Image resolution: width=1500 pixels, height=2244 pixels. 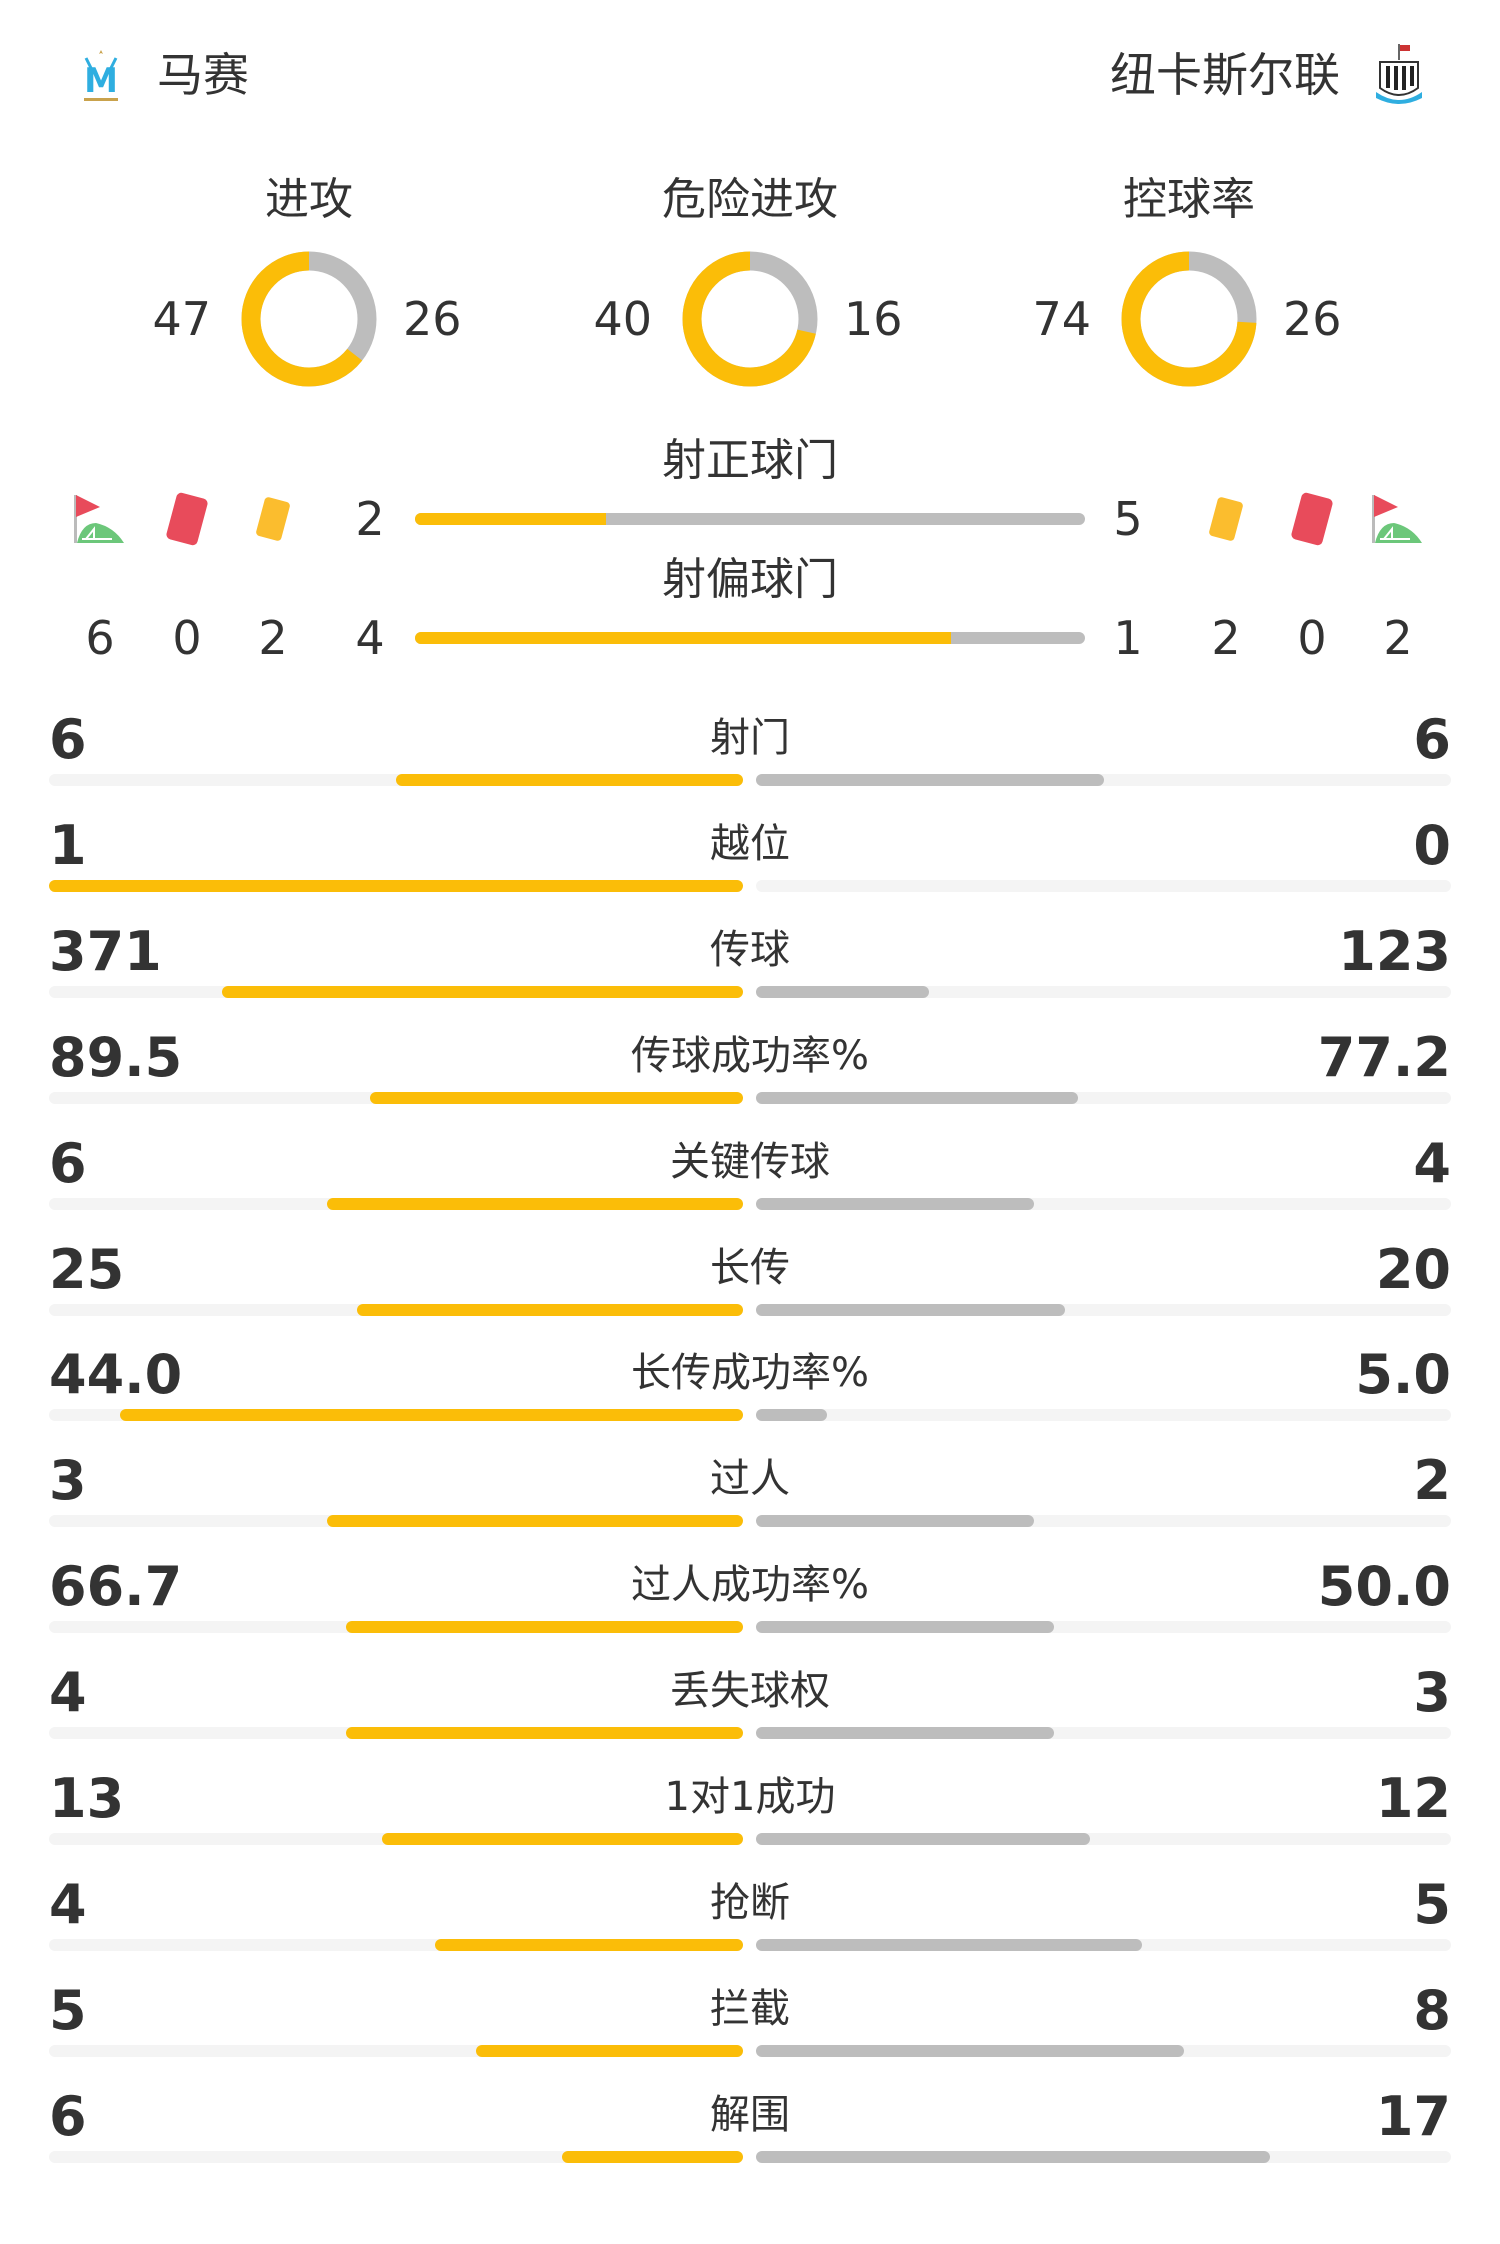 I want to click on stat-home-value: 371, so click(x=105, y=951).